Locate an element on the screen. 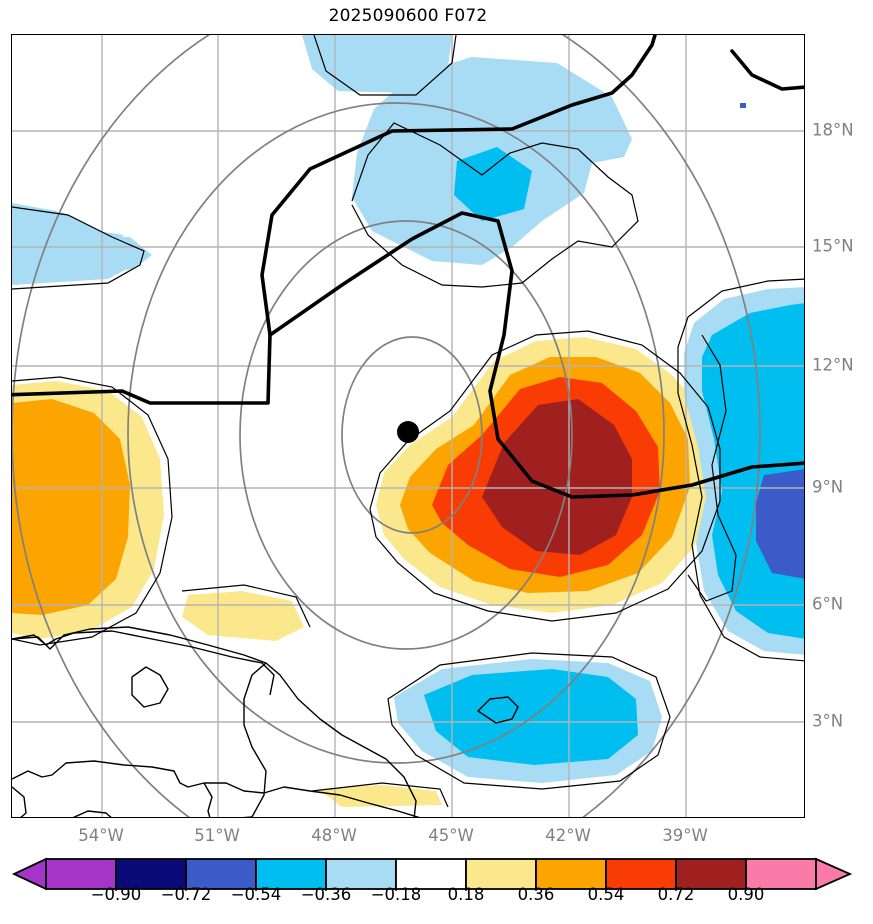 The image size is (873, 924). xtick-54w: 54°W is located at coordinates (101, 835).